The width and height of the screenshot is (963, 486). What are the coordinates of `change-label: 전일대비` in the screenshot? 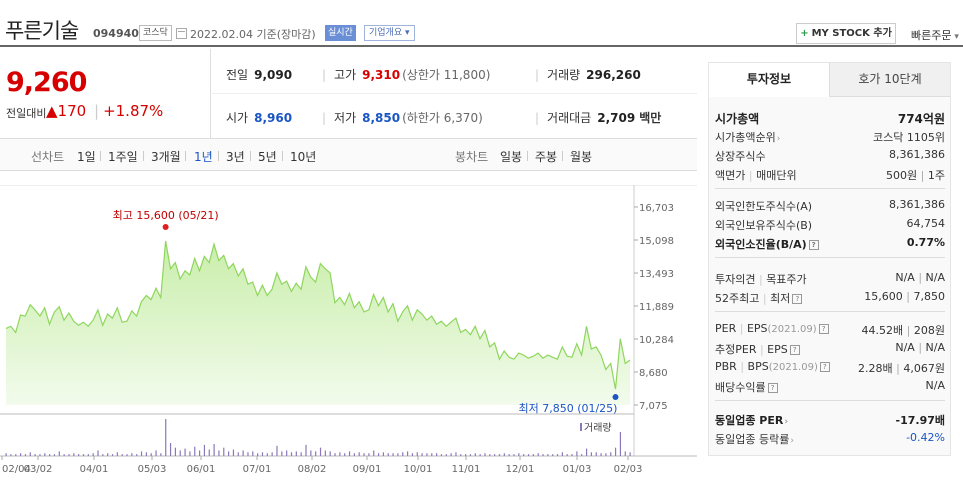 It's located at (26, 113).